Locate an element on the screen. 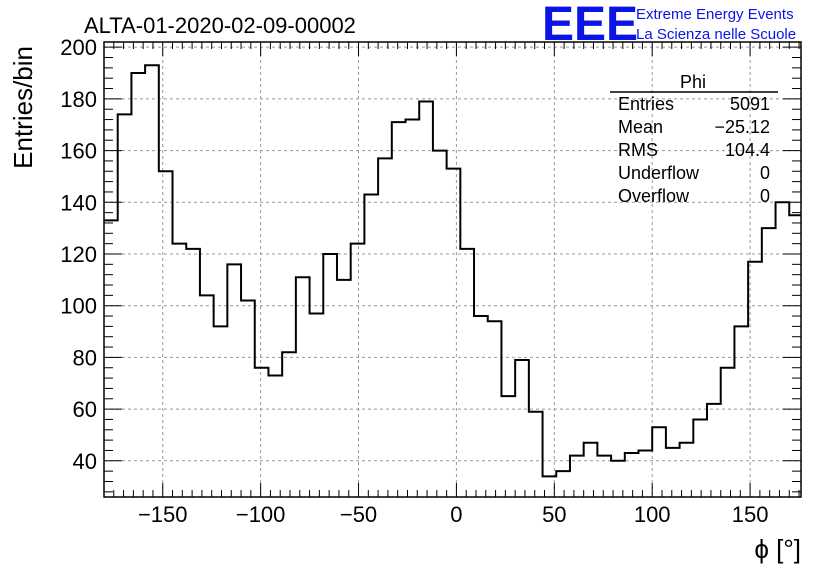 This screenshot has height=572, width=836. x-tick-label: −100 is located at coordinates (261, 514).